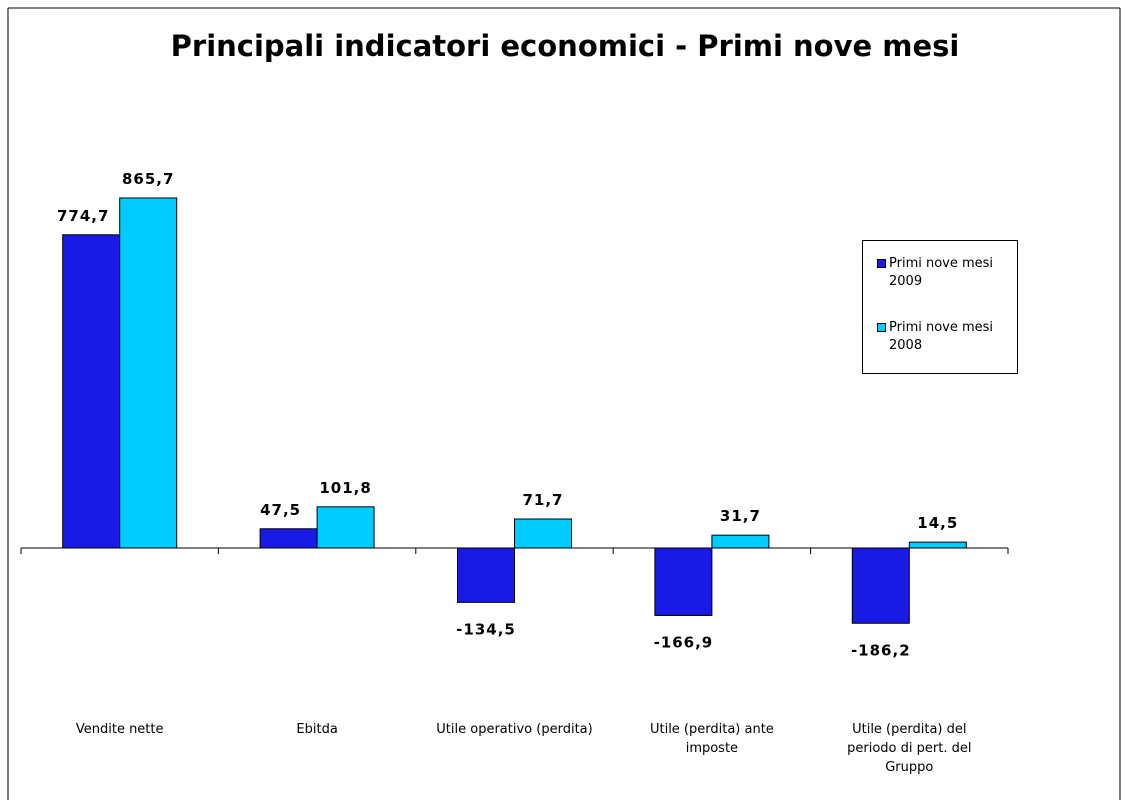  What do you see at coordinates (542, 500) in the screenshot?
I see `data-label: 71,7` at bounding box center [542, 500].